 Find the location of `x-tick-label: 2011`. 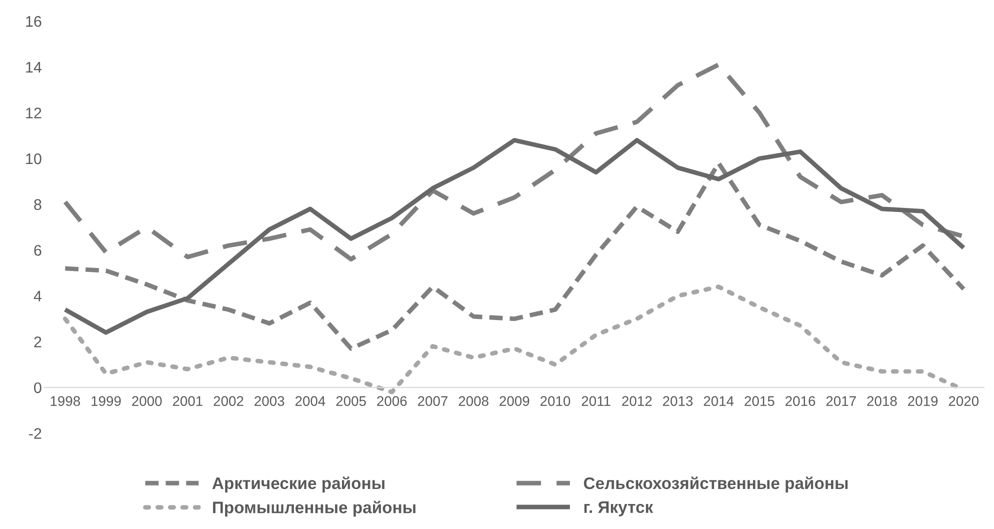

x-tick-label: 2011 is located at coordinates (596, 401).